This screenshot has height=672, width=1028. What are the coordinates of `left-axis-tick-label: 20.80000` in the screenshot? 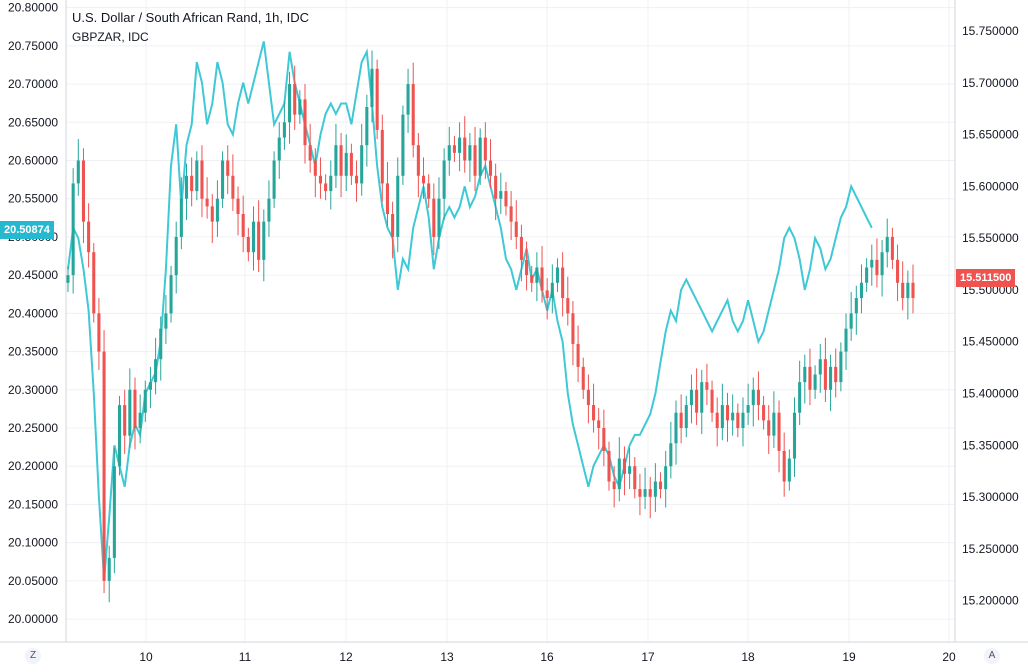 It's located at (33, 8).